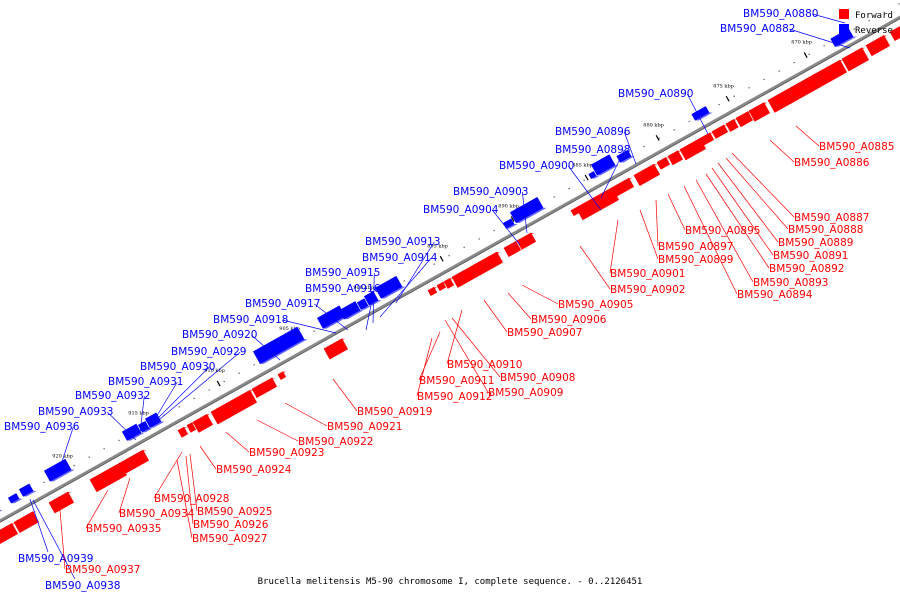 The width and height of the screenshot is (900, 600). Describe the element at coordinates (653, 126) in the screenshot. I see `tick-label: 880 kbp` at that location.